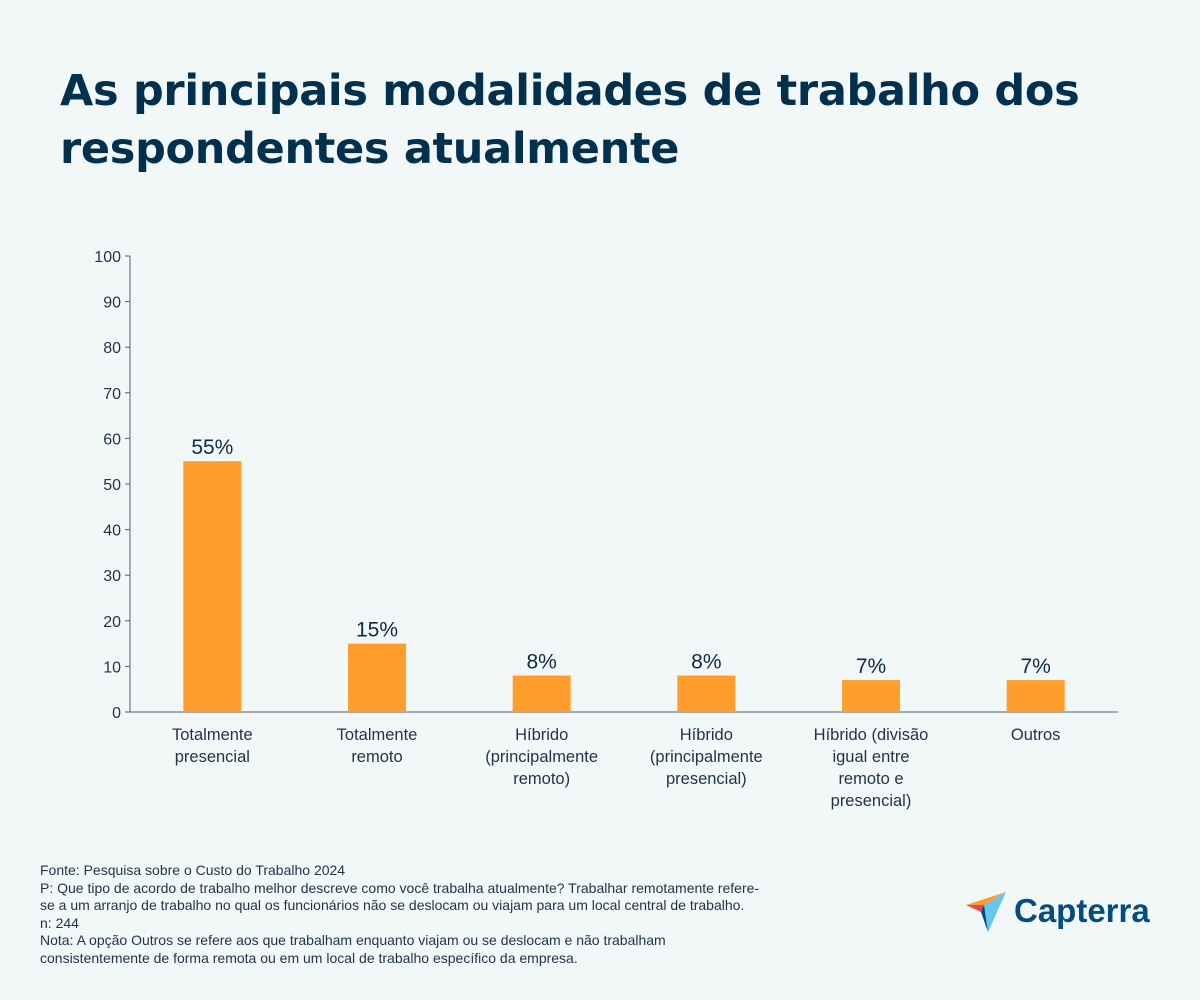  I want to click on x-tick-label: Híbrido (divisão, so click(871, 735).